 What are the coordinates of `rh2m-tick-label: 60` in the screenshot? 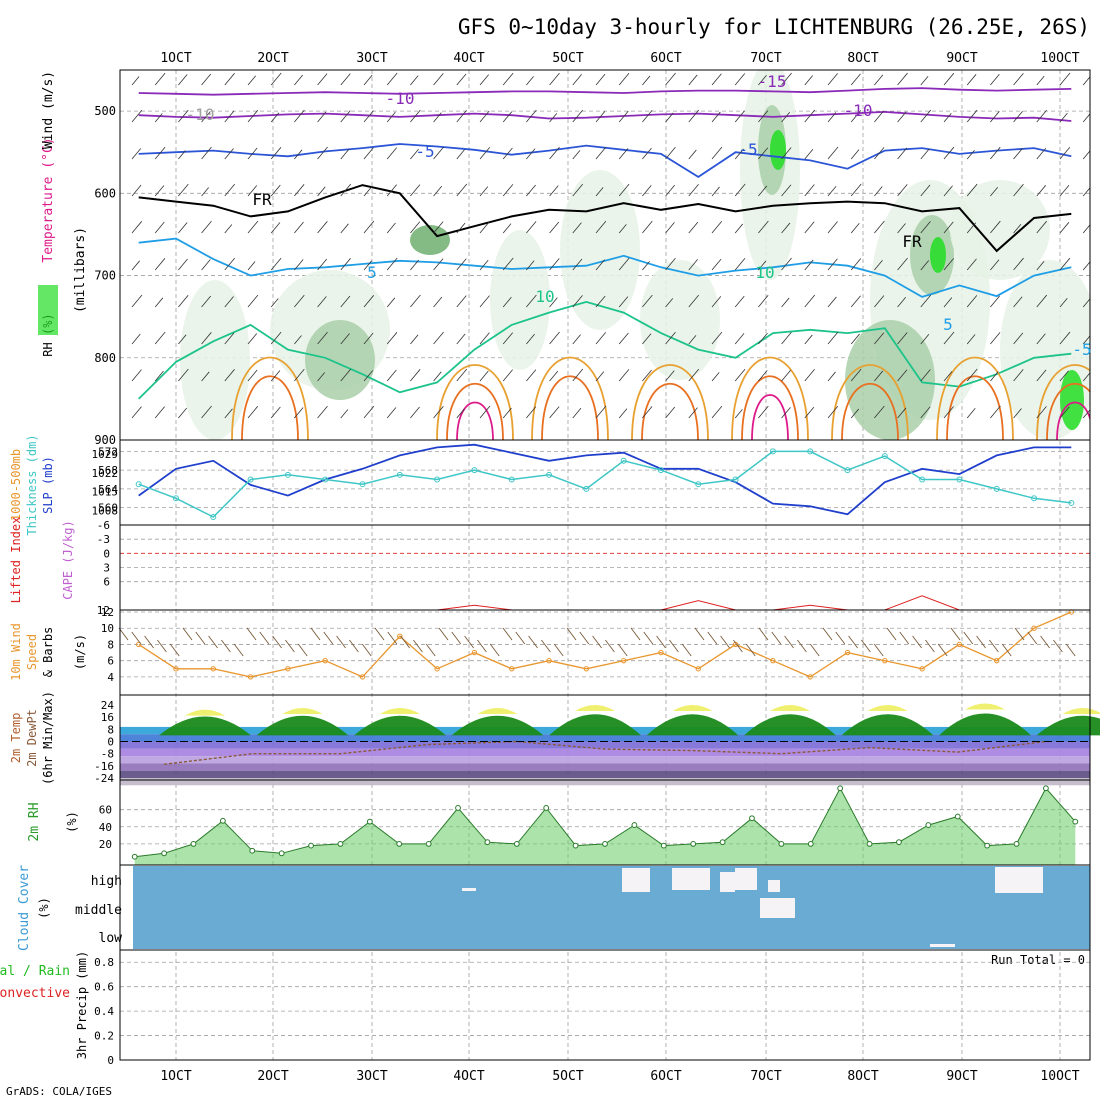 It's located at (105, 810).